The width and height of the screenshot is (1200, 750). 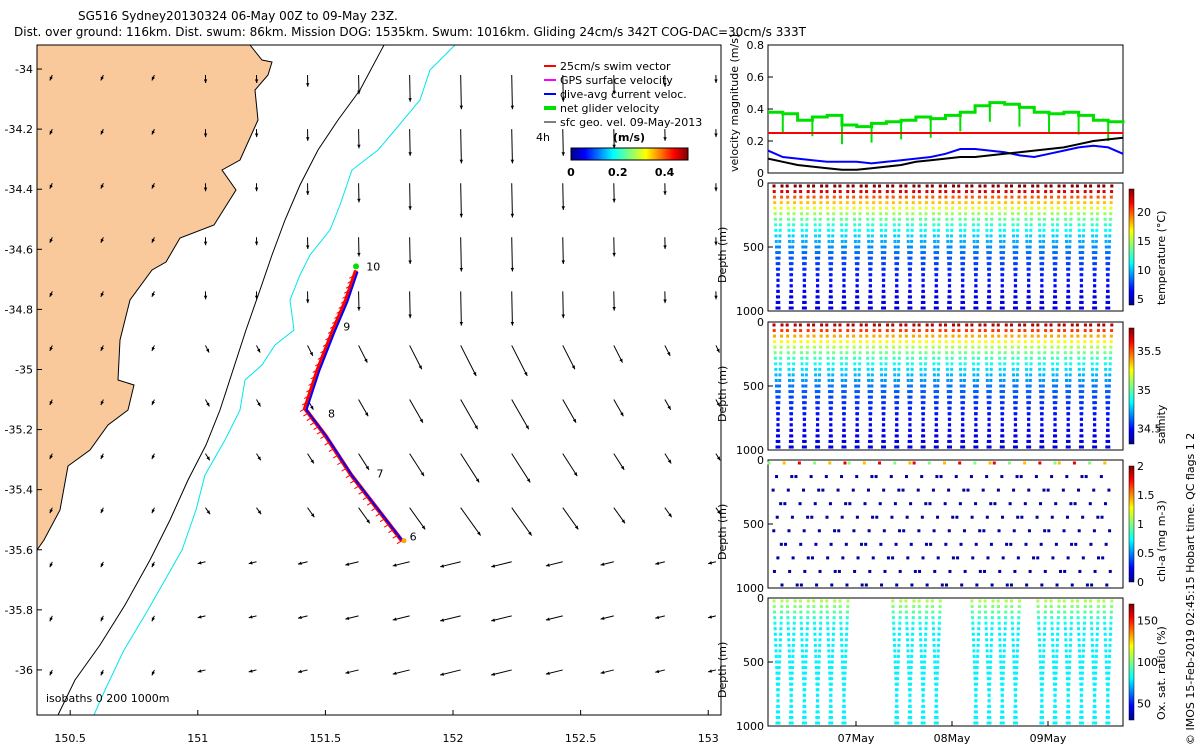 What do you see at coordinates (461, 254) in the screenshot?
I see `vector-arrow` at bounding box center [461, 254].